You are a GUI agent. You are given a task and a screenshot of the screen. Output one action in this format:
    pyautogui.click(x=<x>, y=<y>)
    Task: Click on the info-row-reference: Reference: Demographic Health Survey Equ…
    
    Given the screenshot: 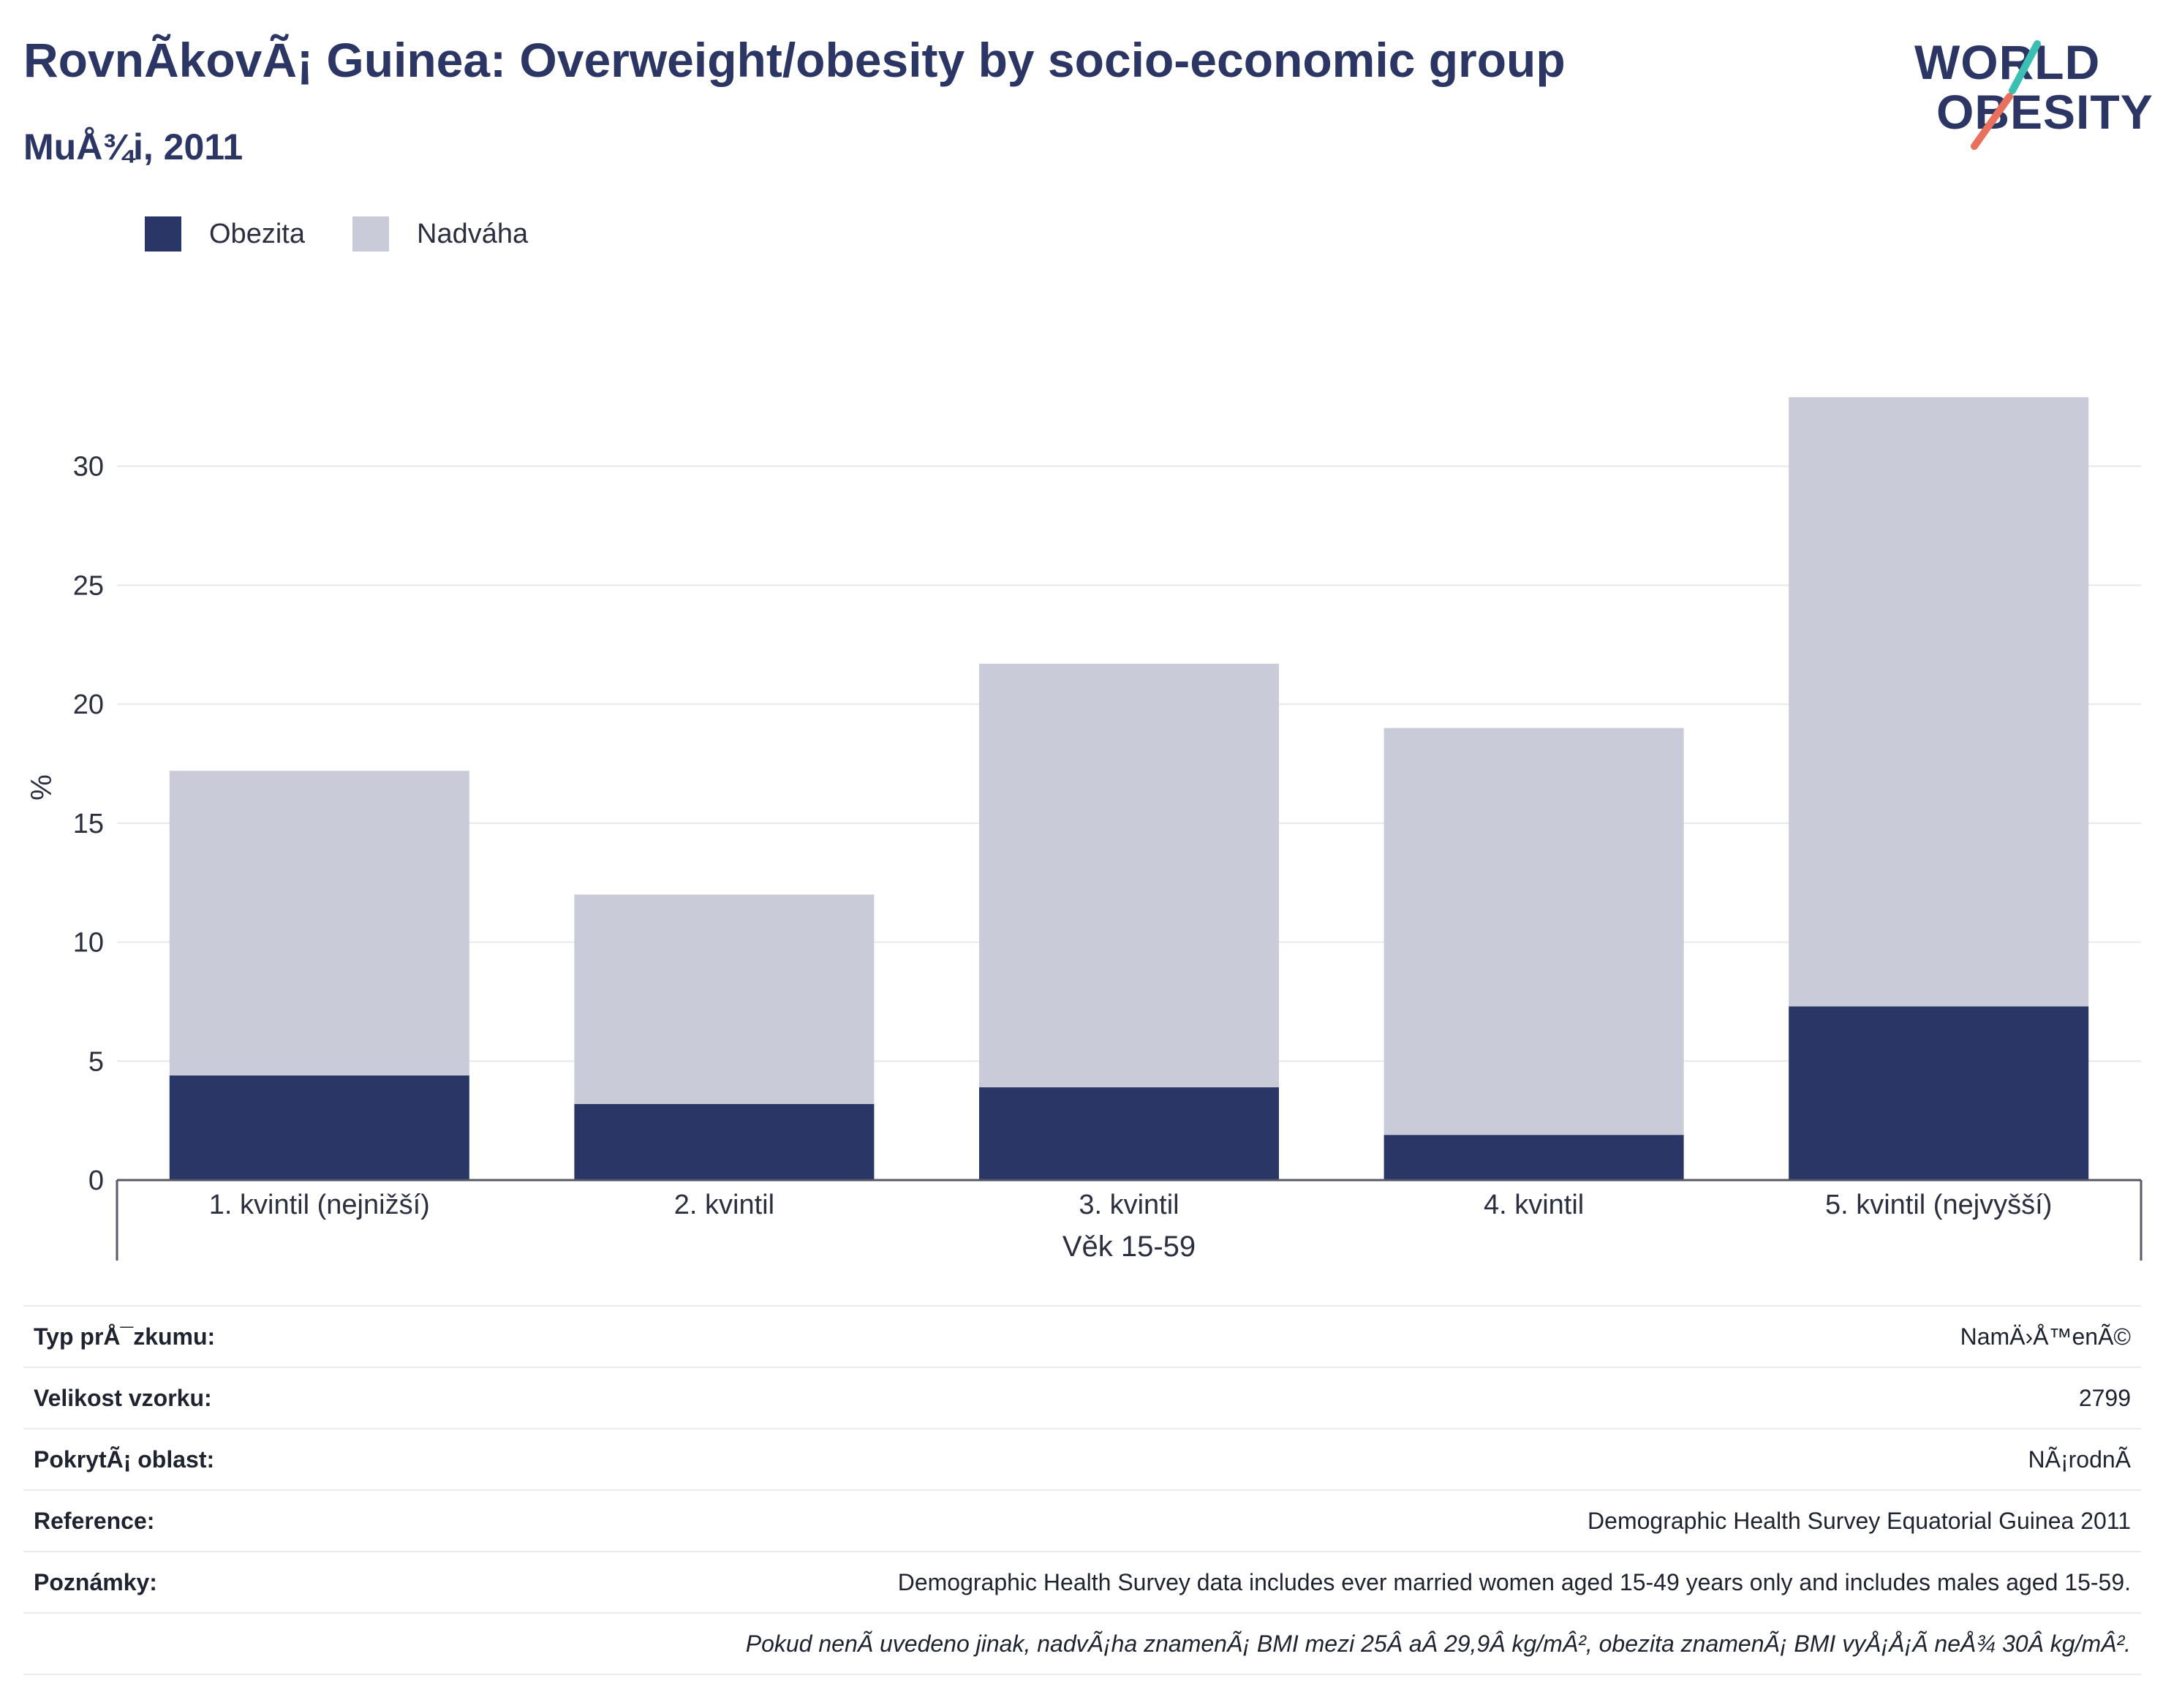 What is the action you would take?
    pyautogui.click(x=1082, y=1520)
    